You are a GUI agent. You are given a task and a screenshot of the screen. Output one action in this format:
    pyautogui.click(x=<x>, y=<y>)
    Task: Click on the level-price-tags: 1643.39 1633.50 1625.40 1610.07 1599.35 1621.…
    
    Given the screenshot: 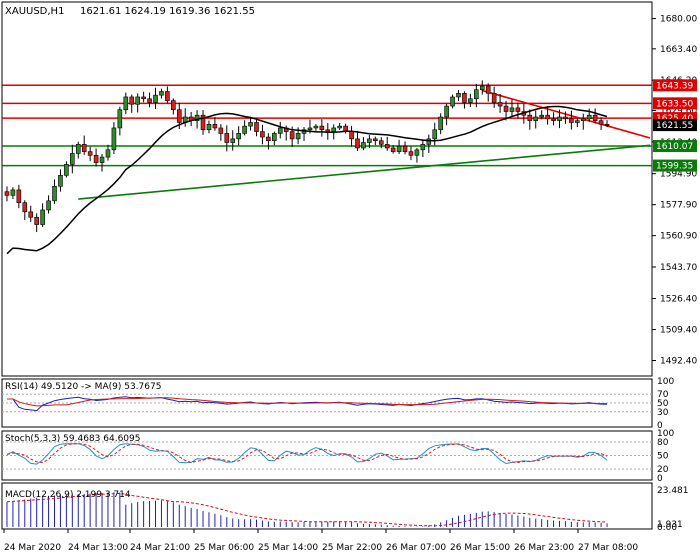 What is the action you would take?
    pyautogui.click(x=675, y=125)
    